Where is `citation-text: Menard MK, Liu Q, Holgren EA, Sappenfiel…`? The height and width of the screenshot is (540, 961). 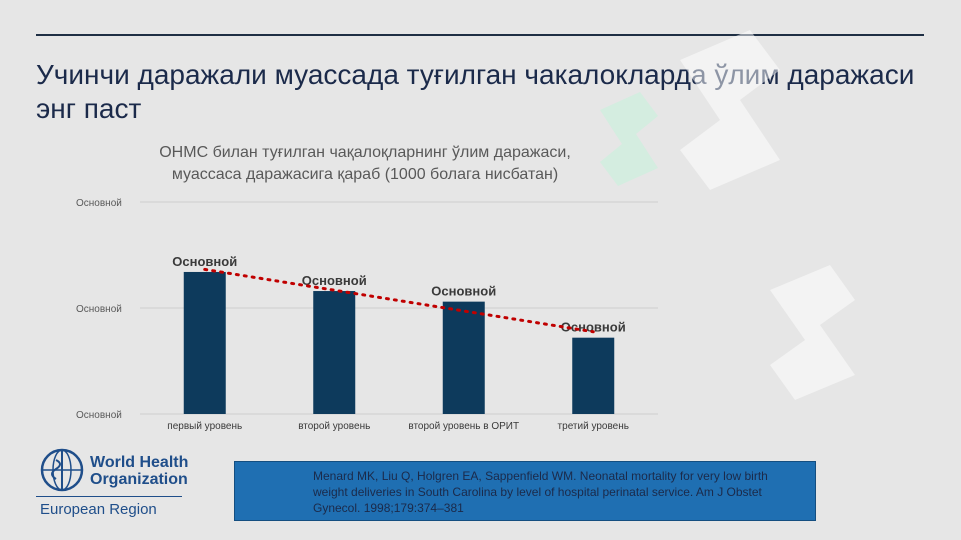
citation-text: Menard MK, Liu Q, Holgren EA, Sappenfiel… is located at coordinates (540, 492).